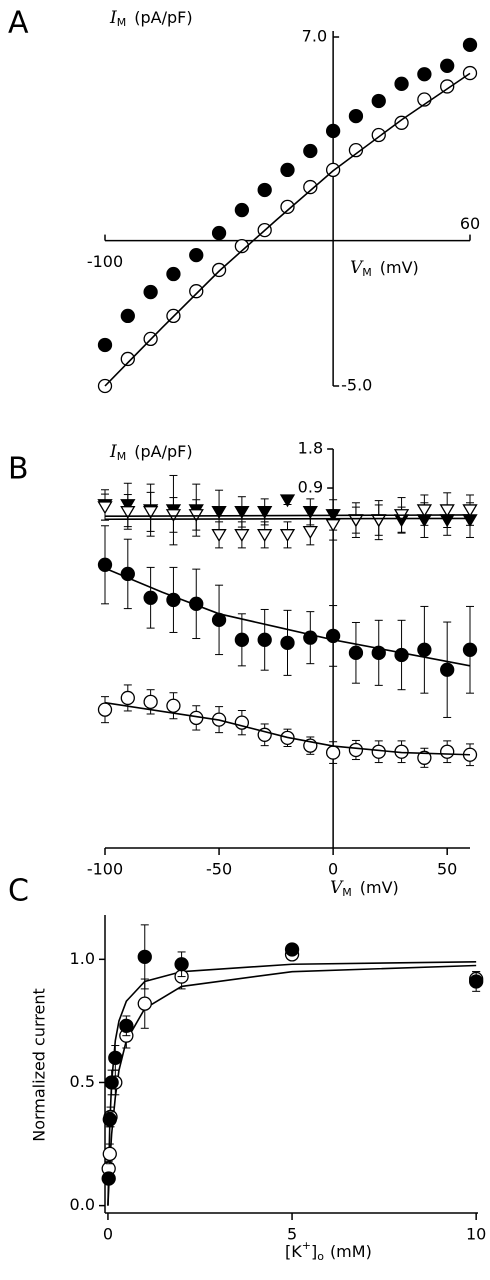  I want to click on superscript: +, so click(306, 1245).